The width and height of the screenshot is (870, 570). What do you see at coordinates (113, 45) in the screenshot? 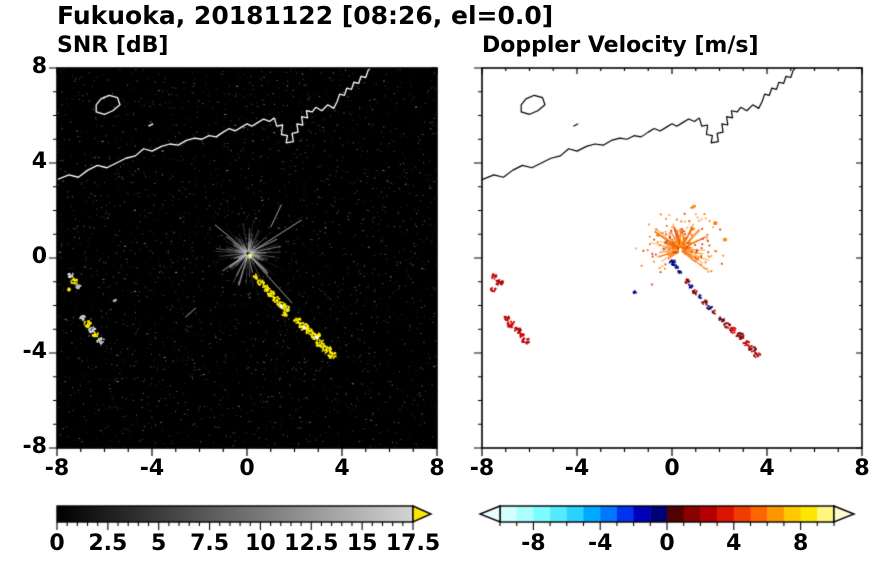
I see `panel-title-snr: SNR [dB]` at bounding box center [113, 45].